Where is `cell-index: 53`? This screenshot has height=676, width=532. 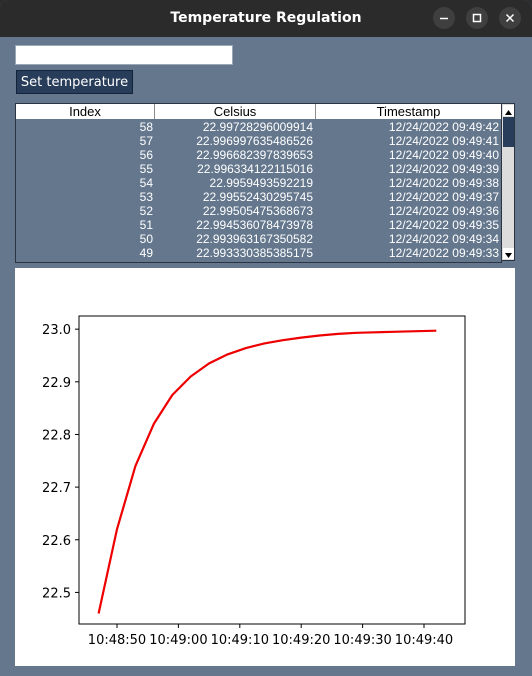 cell-index: 53 is located at coordinates (146, 197).